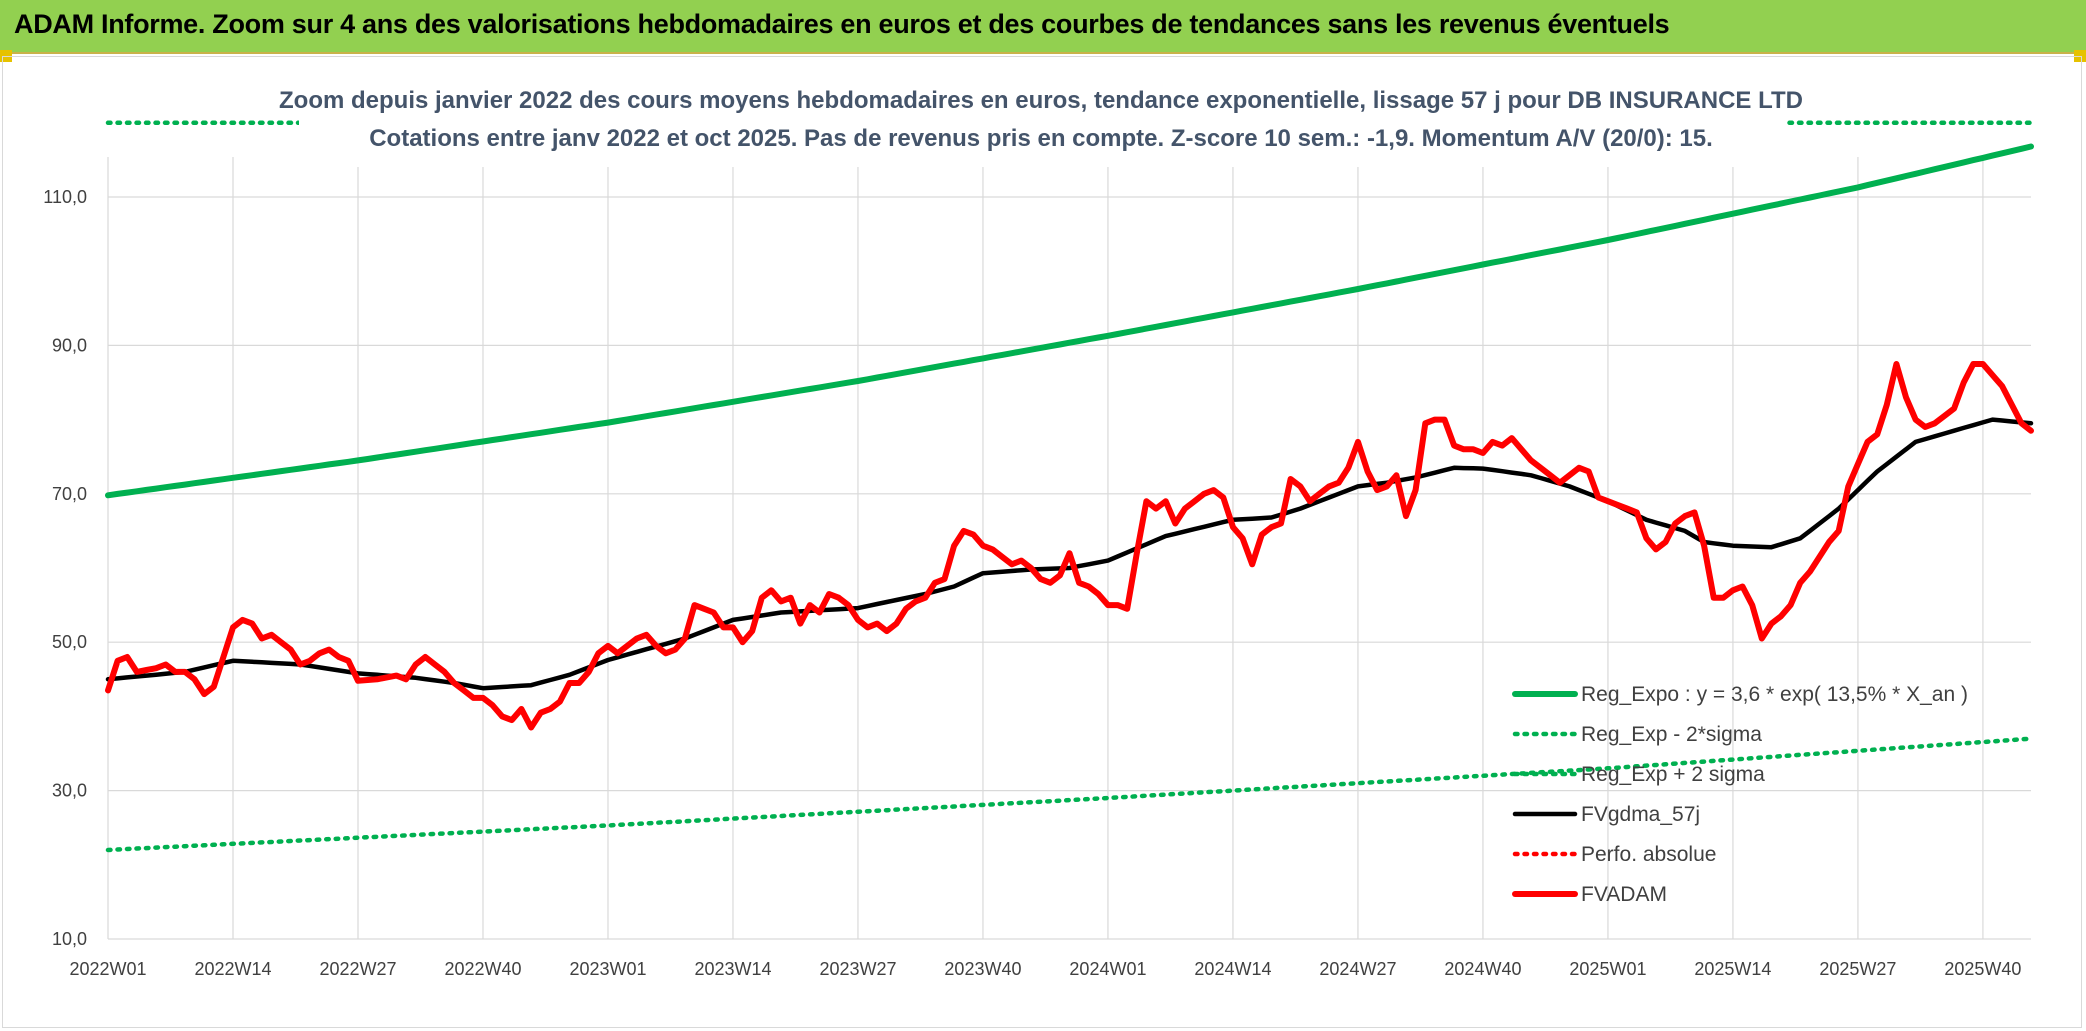 Image resolution: width=2086 pixels, height=1031 pixels. I want to click on y-axis-ticks: 110,0 90,0 70,0 50,0 30,0 10,0, so click(65, 568).